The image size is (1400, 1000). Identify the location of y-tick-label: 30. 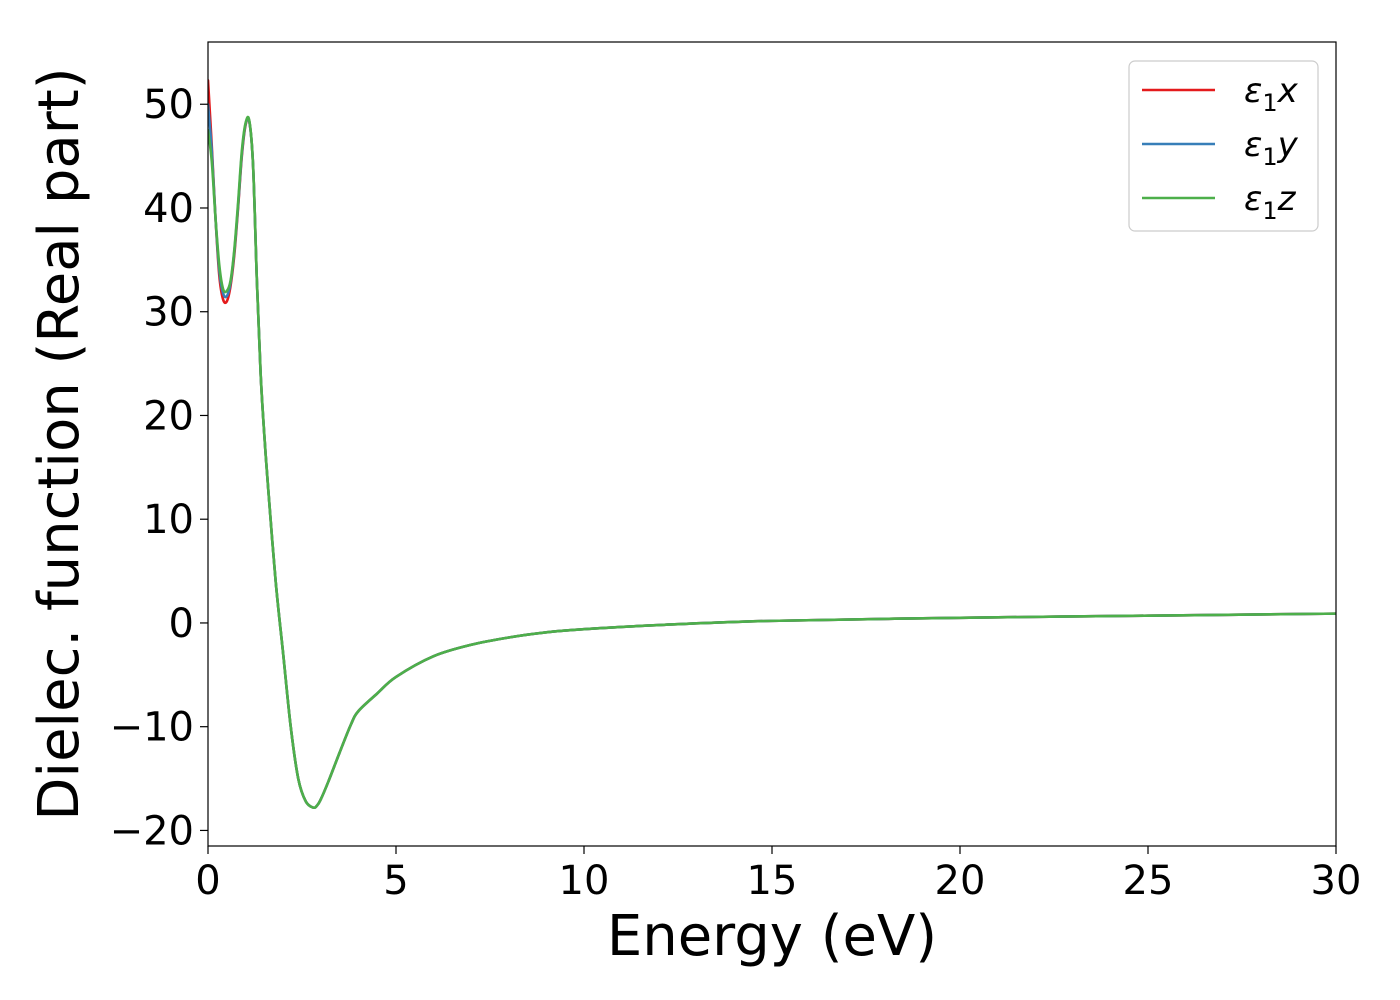
(168, 313).